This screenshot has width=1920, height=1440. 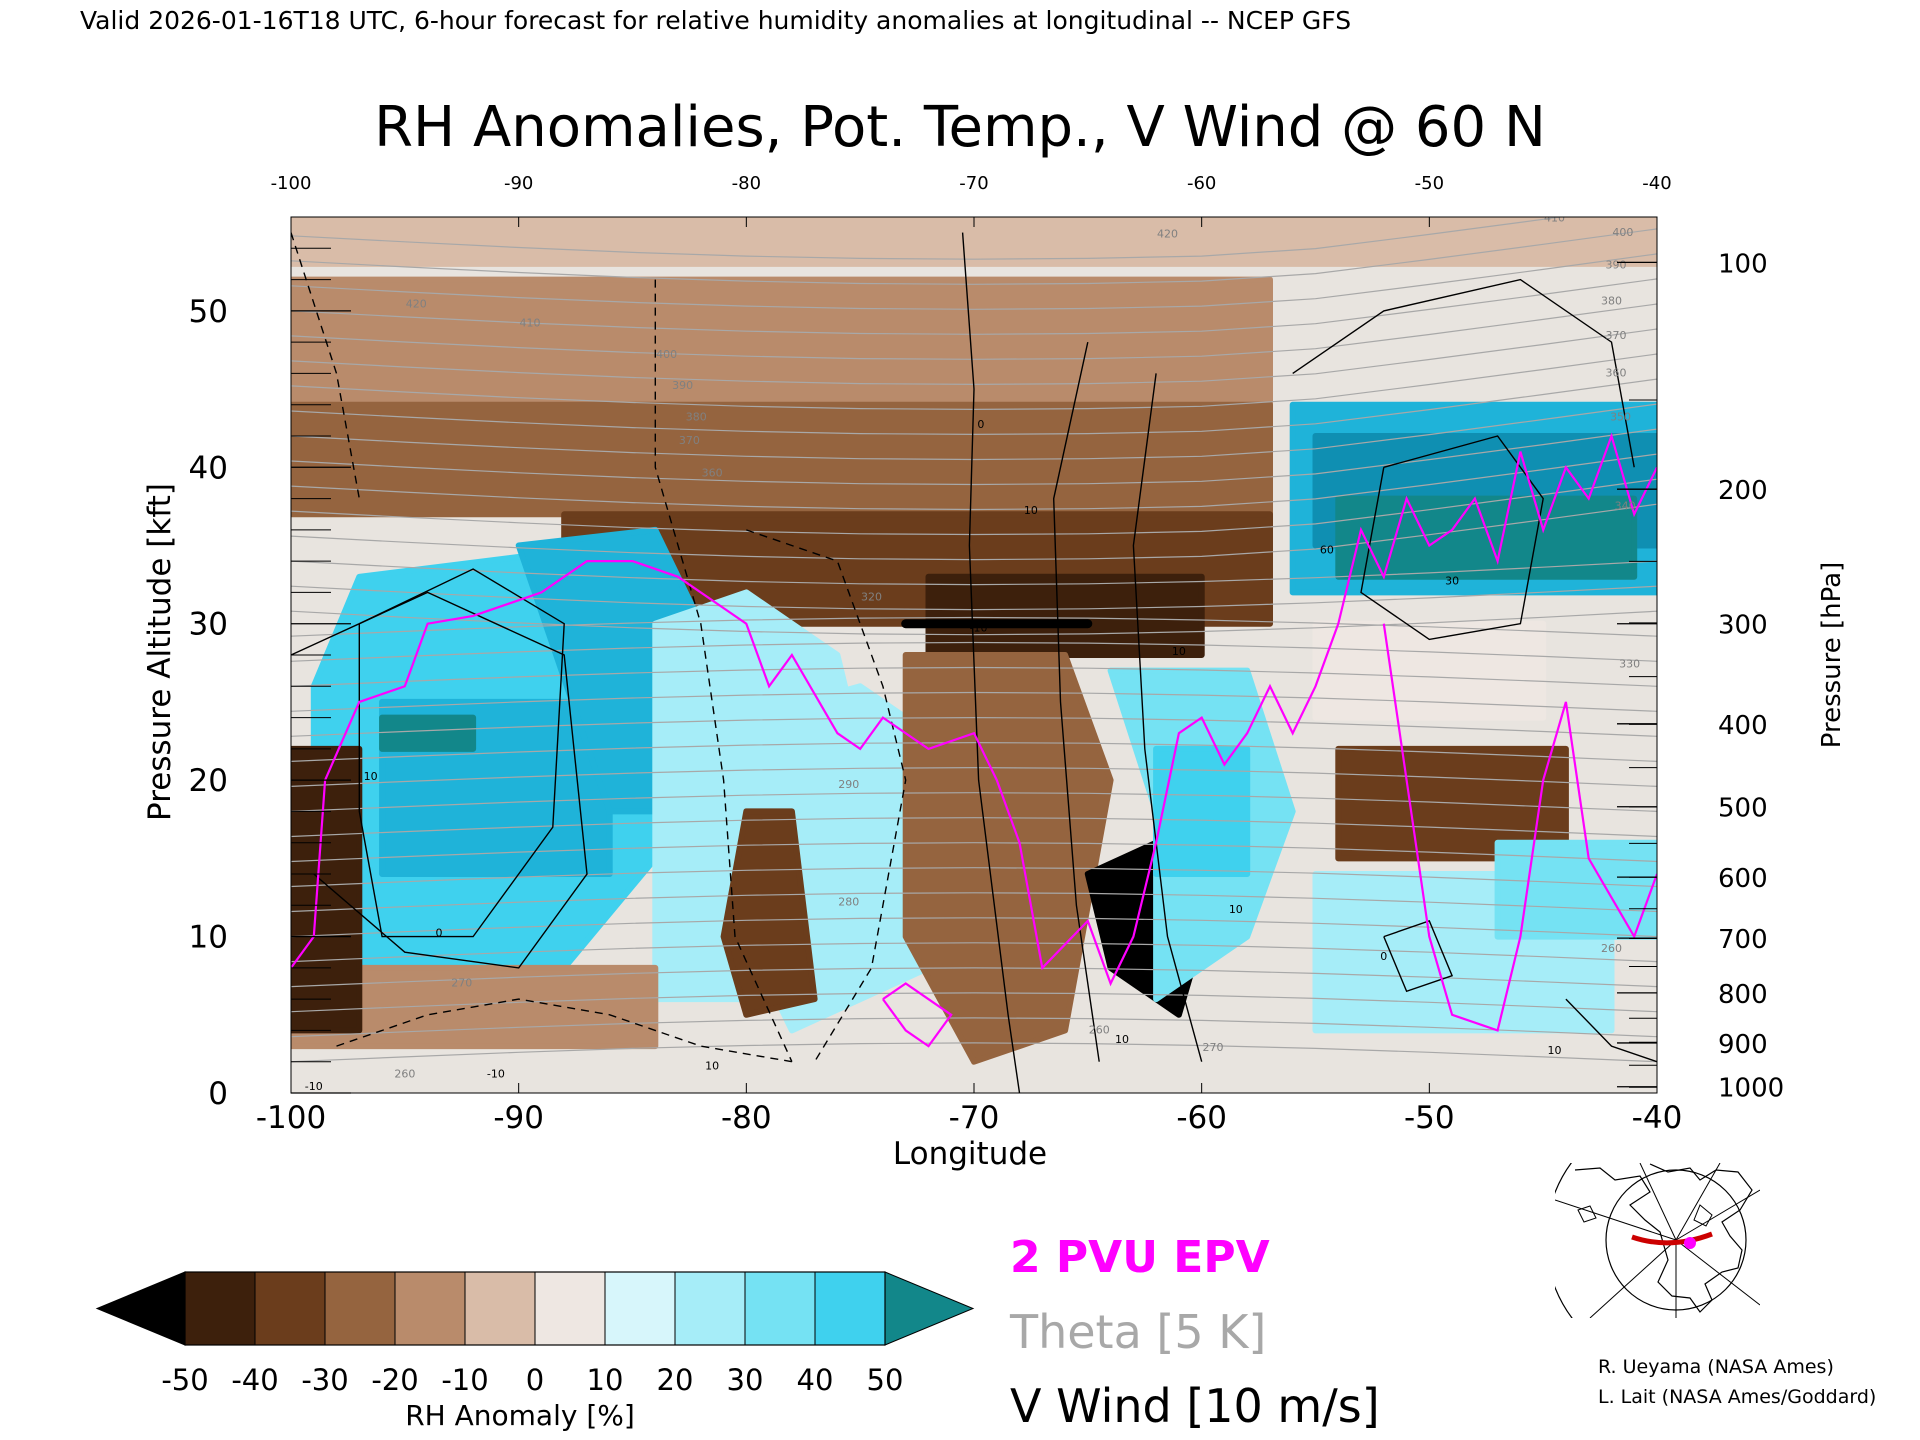 I want to click on colorbar-tick-label: -20, so click(x=394, y=1380).